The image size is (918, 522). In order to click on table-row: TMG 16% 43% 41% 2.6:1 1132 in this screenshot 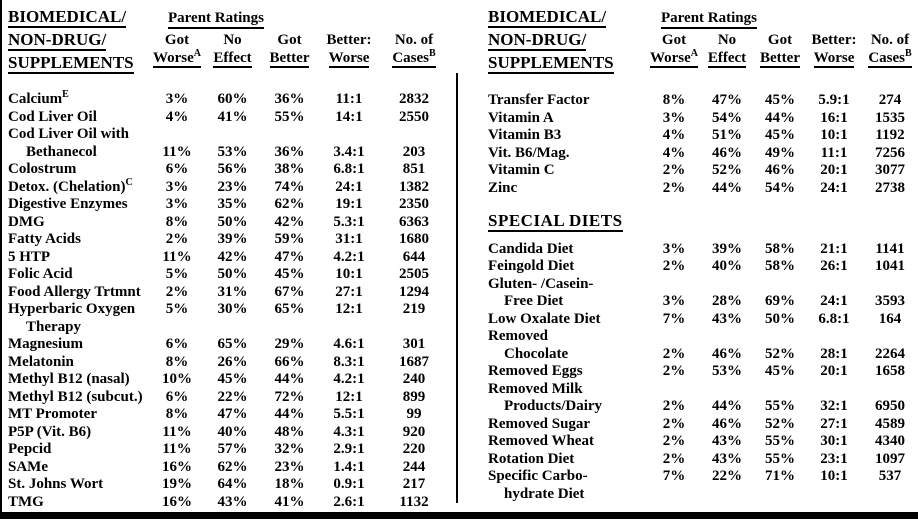, I will do `click(228, 503)`.